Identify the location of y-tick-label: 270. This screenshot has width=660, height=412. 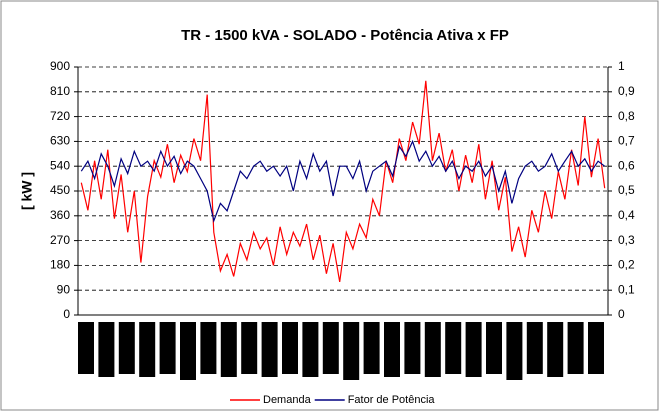
(60, 240).